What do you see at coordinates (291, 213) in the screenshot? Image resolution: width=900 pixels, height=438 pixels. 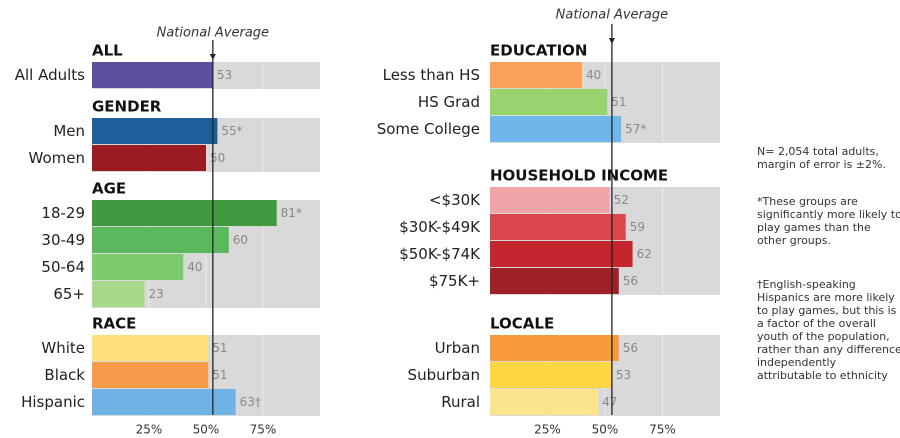 I see `value-label: 81*` at bounding box center [291, 213].